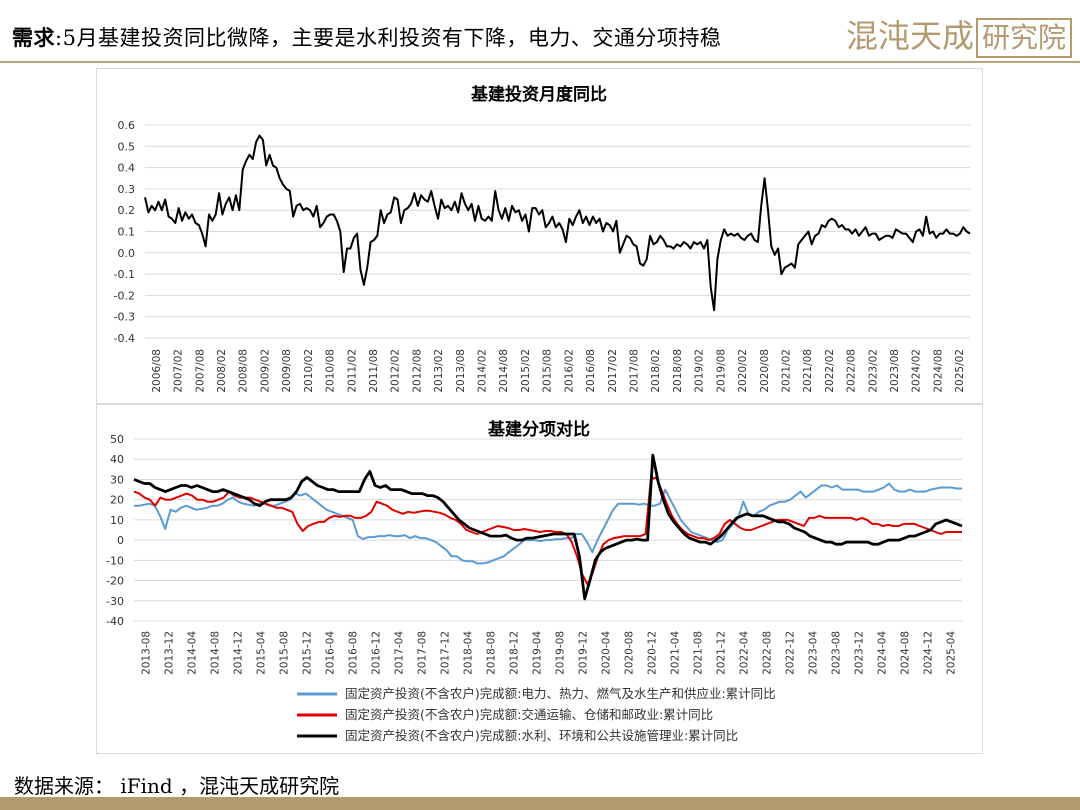  What do you see at coordinates (791, 653) in the screenshot?
I see `chart2-xtick-label: 2022-12` at bounding box center [791, 653].